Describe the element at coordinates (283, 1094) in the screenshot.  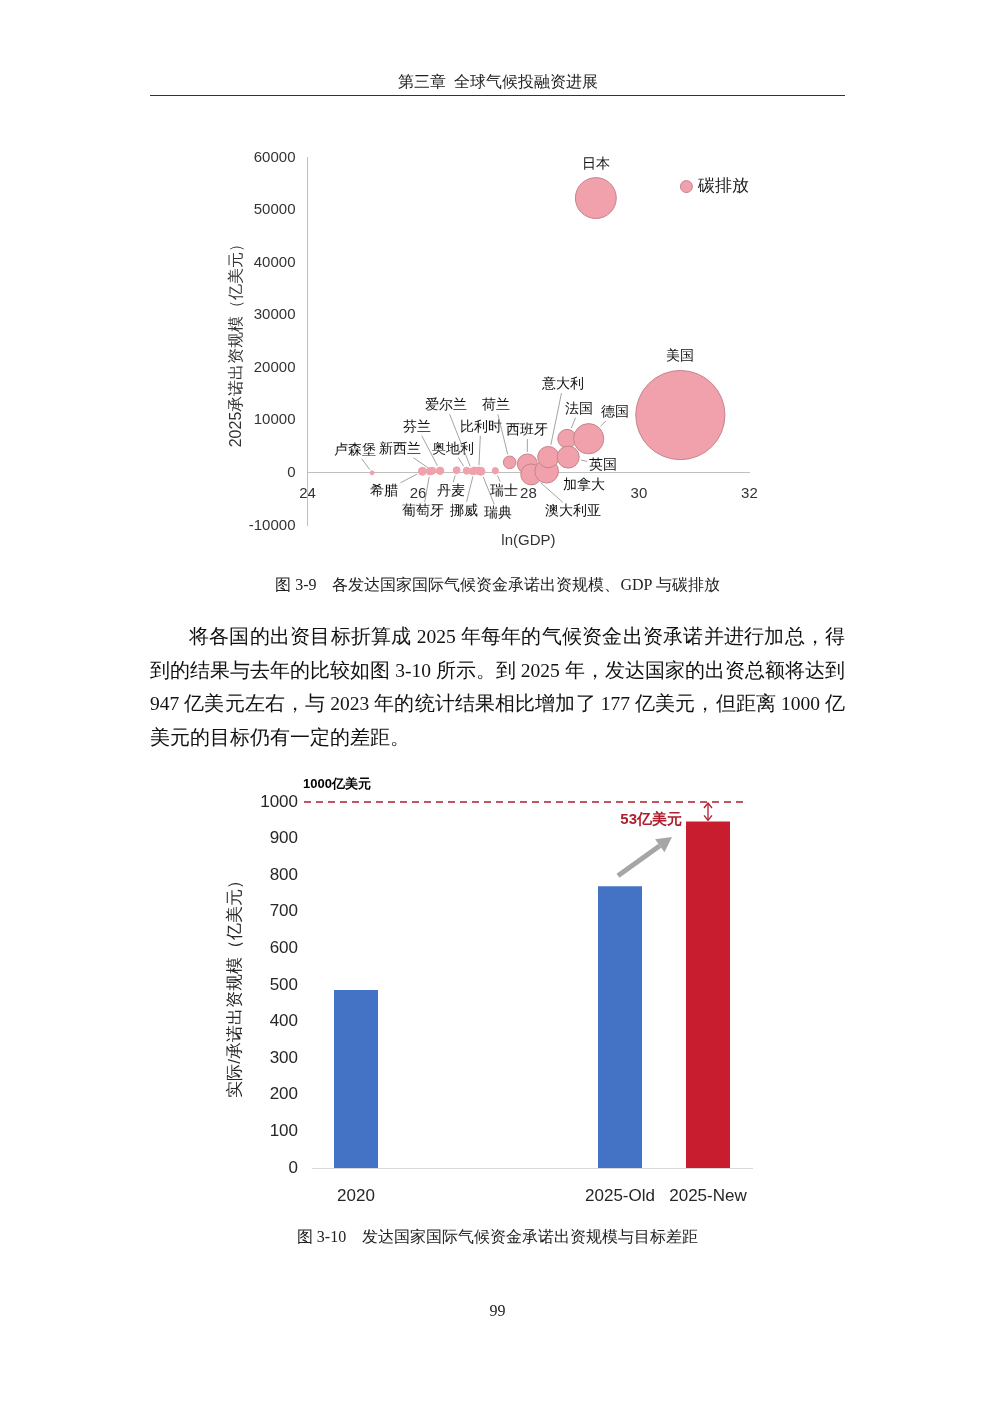
I see `y-tick-label: 200` at that location.